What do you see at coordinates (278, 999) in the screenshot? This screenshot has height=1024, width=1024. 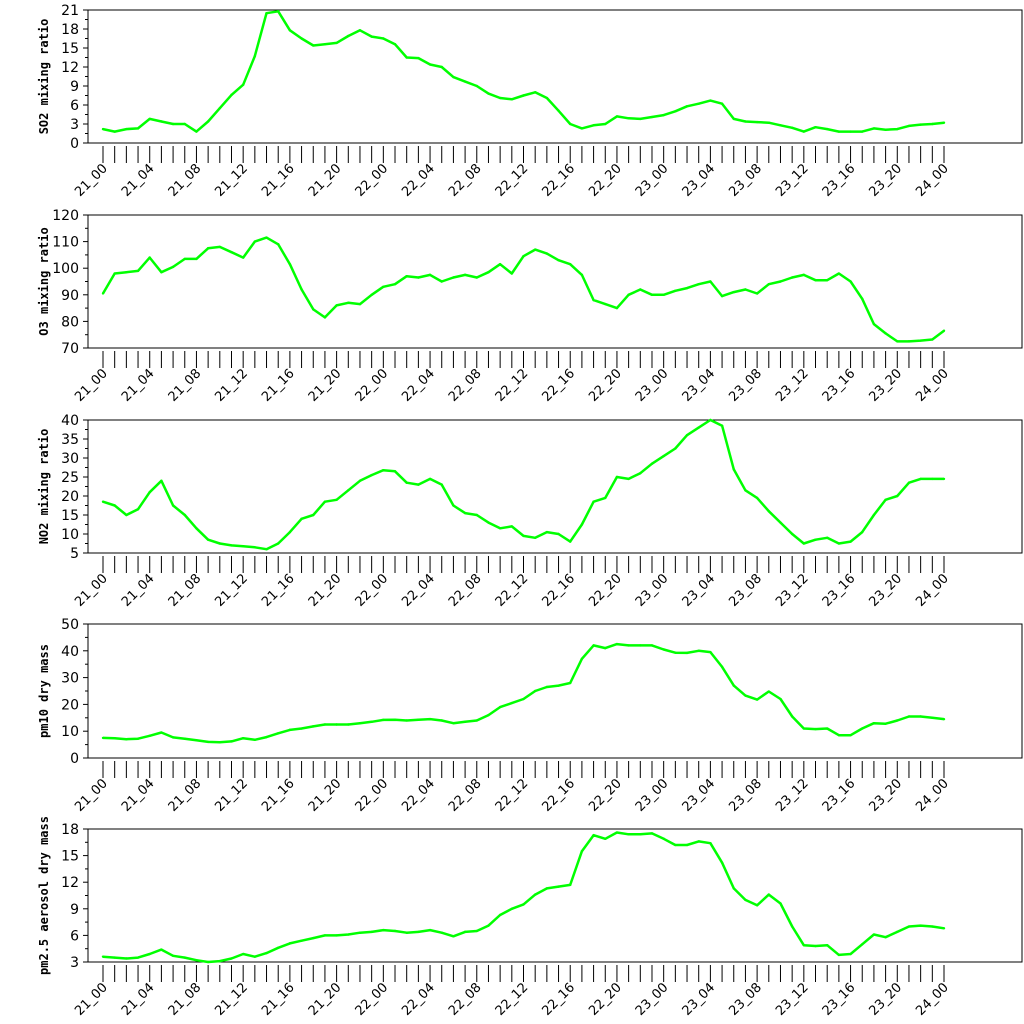 I see `x-tick-label: 21_16` at bounding box center [278, 999].